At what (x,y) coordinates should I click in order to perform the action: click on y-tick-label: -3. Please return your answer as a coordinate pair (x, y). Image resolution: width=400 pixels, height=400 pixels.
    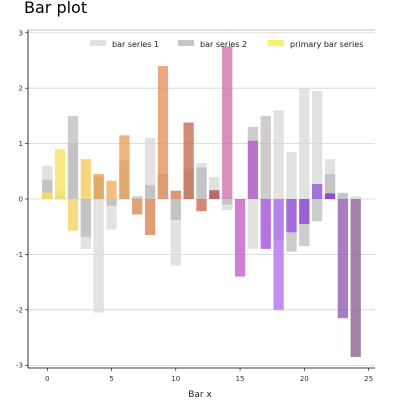
    Looking at the image, I should click on (19, 366).